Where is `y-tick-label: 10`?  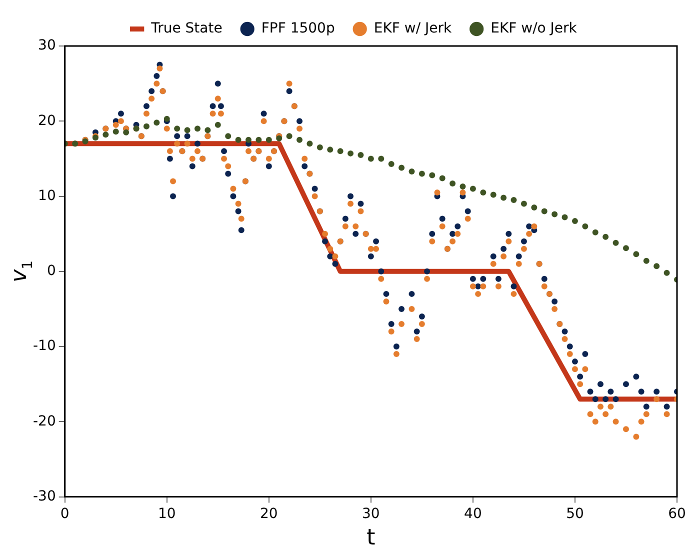
y-tick-label: 10 is located at coordinates (47, 196).